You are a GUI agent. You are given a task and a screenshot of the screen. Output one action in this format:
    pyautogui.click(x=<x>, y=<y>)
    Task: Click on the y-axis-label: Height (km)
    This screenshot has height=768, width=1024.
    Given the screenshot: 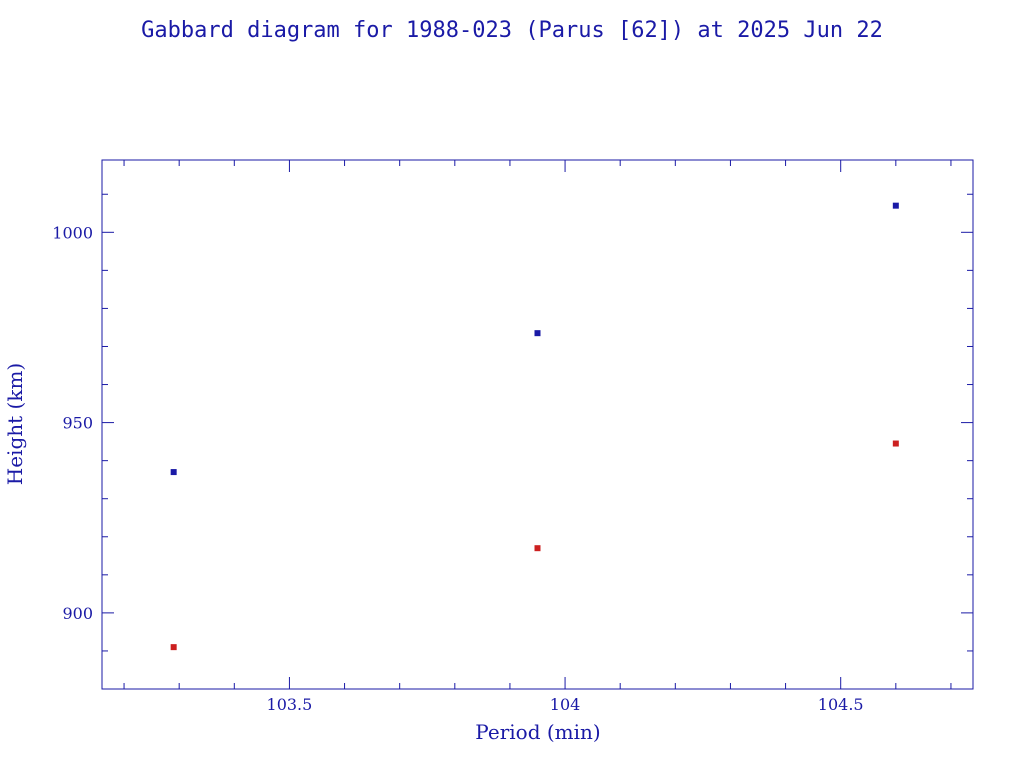 What is the action you would take?
    pyautogui.click(x=15, y=424)
    